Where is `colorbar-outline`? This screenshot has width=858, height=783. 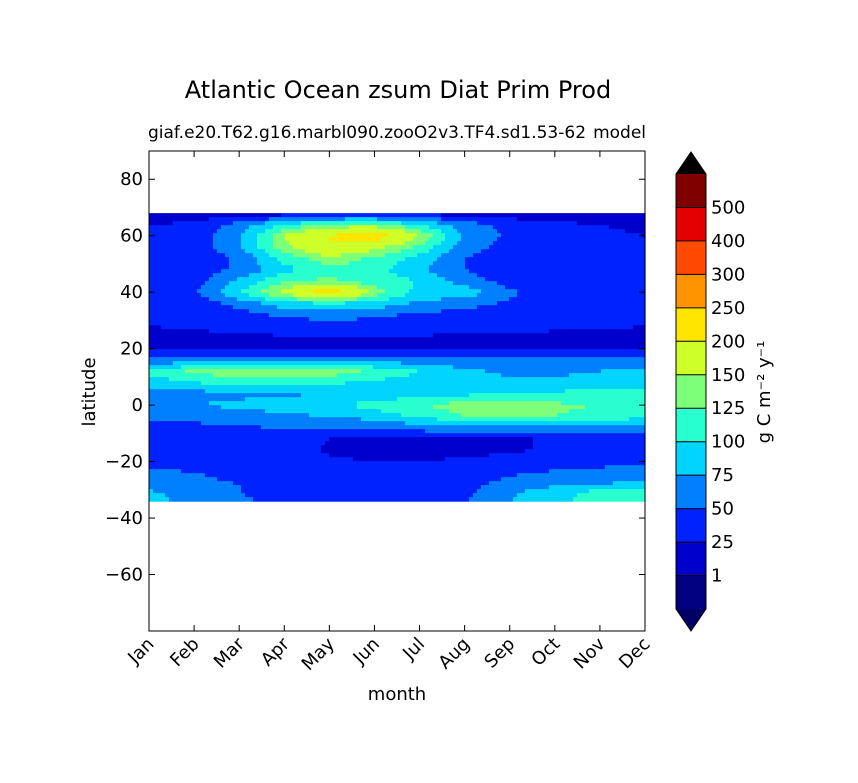 colorbar-outline is located at coordinates (691, 391).